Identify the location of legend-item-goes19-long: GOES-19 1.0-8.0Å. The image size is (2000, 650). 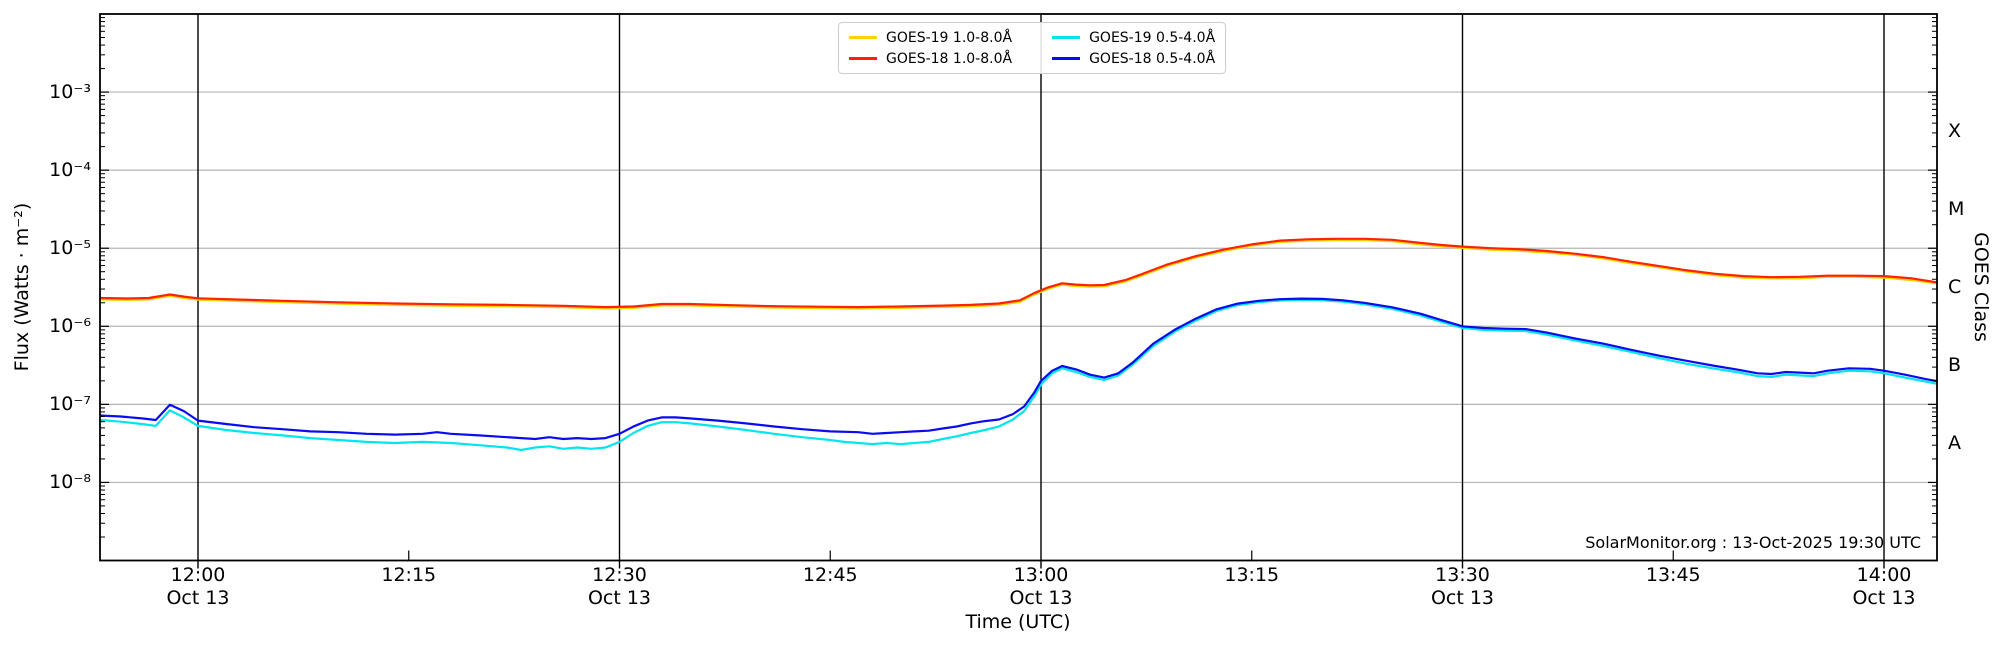
(930, 37).